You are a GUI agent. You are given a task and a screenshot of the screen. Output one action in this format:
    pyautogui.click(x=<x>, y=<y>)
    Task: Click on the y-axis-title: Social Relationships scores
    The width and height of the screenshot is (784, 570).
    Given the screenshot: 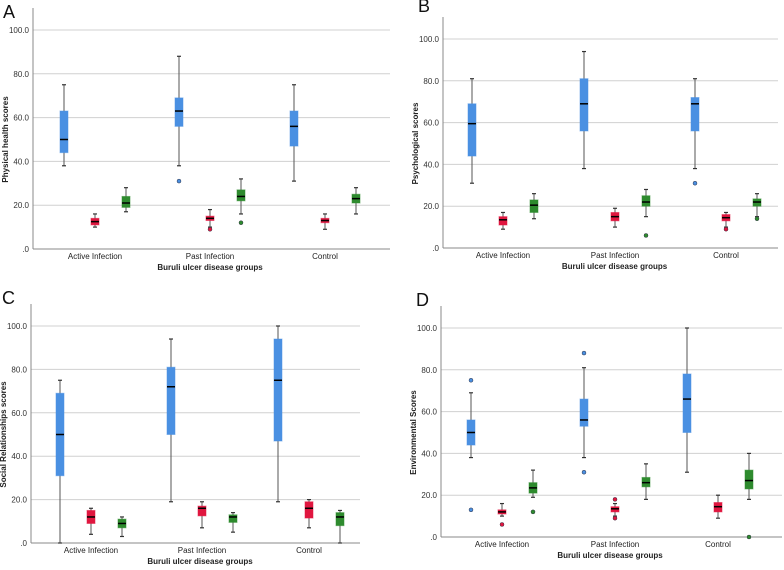 What is the action you would take?
    pyautogui.click(x=4, y=434)
    